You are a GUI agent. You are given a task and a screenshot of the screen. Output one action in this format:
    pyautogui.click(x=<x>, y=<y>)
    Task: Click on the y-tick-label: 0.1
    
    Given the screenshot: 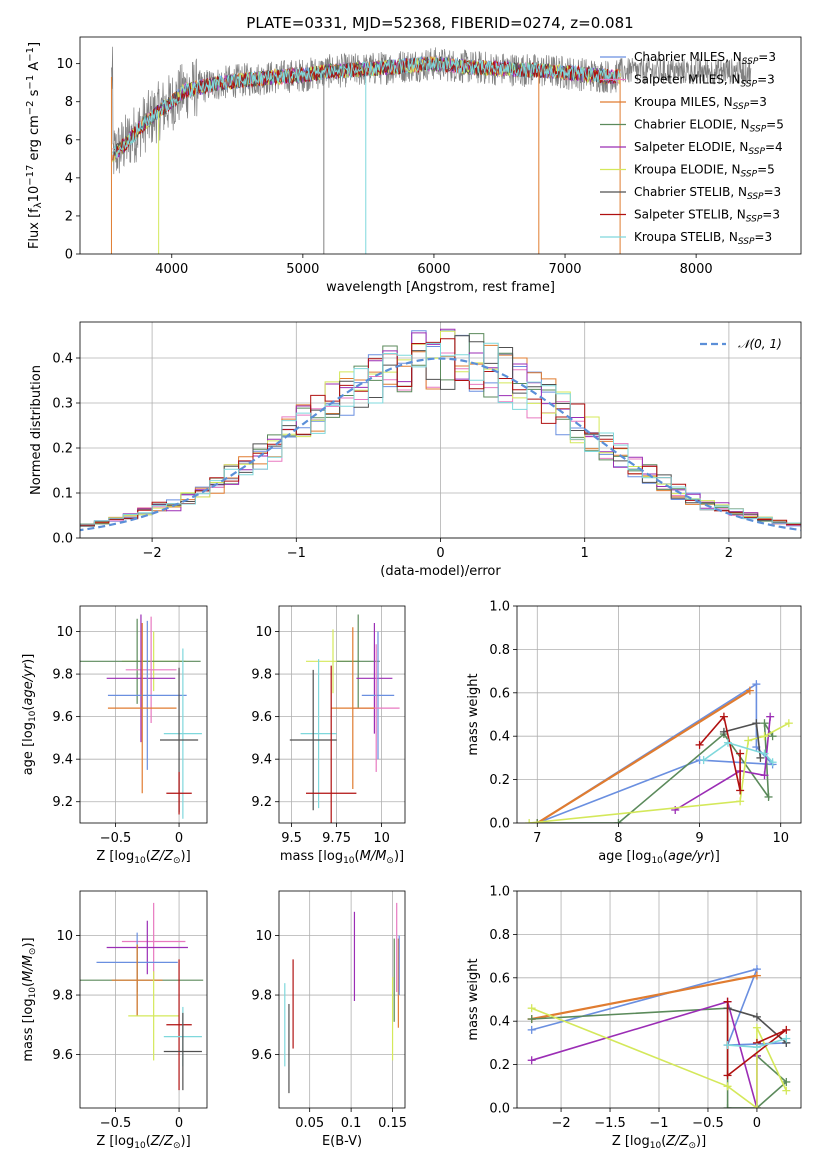 What is the action you would take?
    pyautogui.click(x=62, y=494)
    